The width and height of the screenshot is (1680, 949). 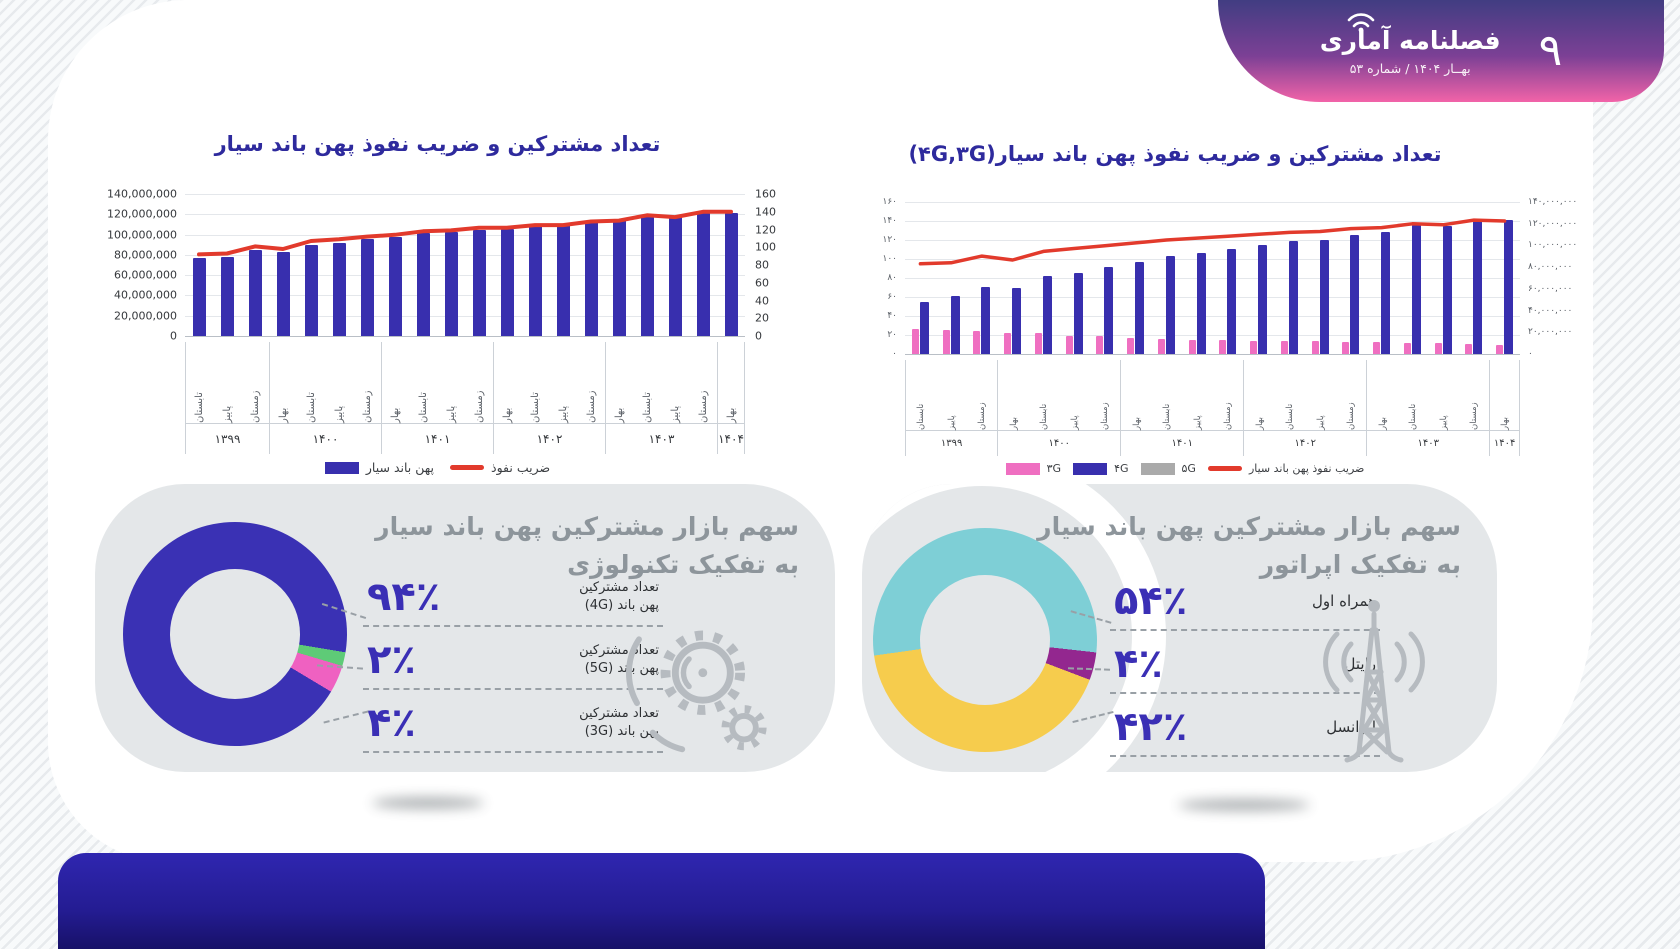 I want to click on connector-line, so click(x=346, y=717).